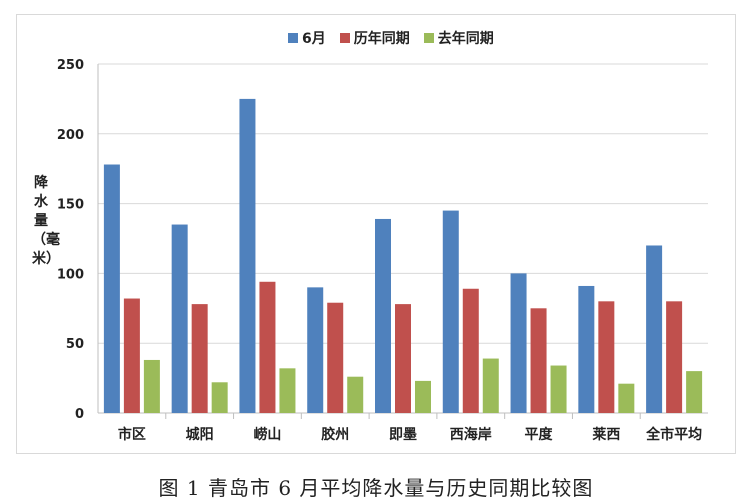  I want to click on bar-6月-即墨, so click(383, 315).